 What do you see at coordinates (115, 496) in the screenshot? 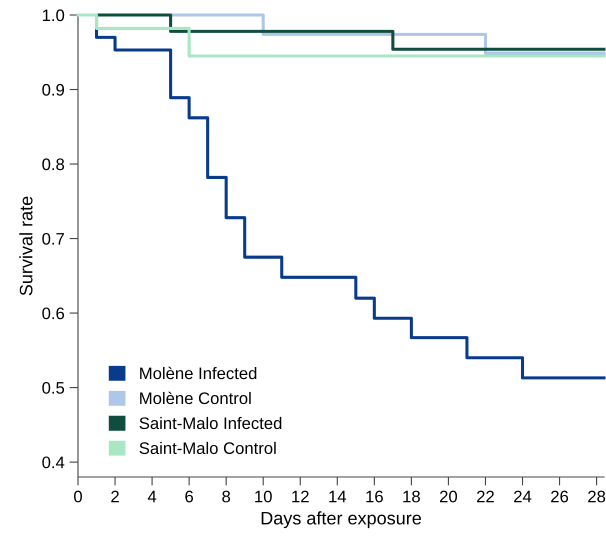
I see `x-tick-label: 2` at bounding box center [115, 496].